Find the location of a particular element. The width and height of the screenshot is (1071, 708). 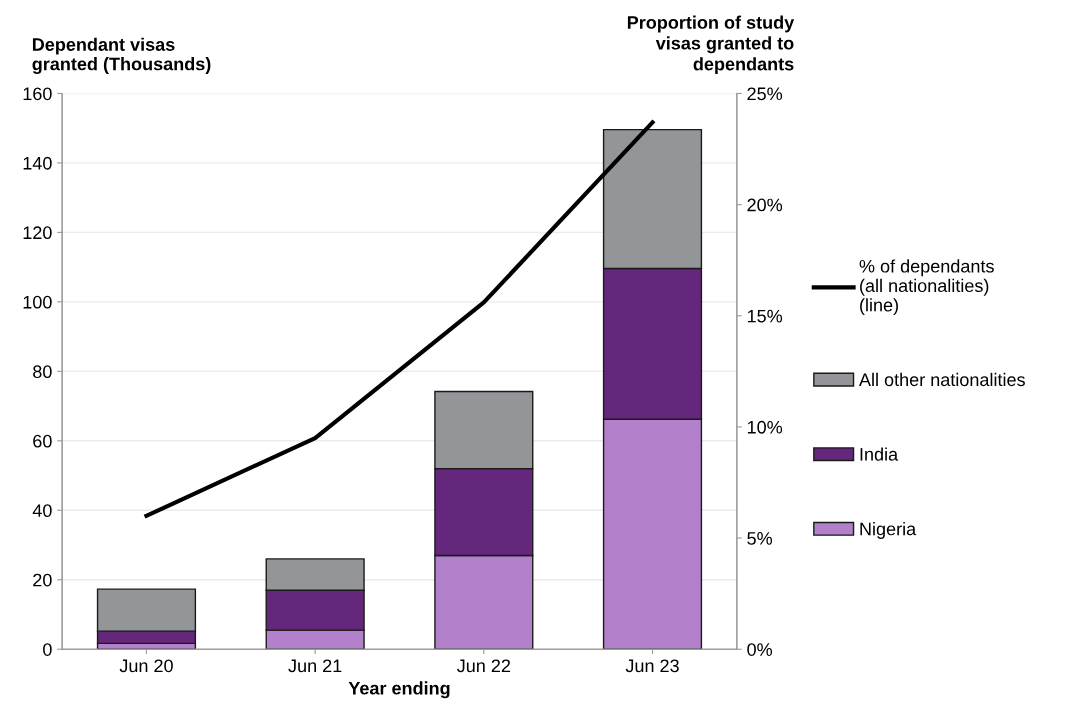

y2-tick-label: 5% is located at coordinates (760, 538).